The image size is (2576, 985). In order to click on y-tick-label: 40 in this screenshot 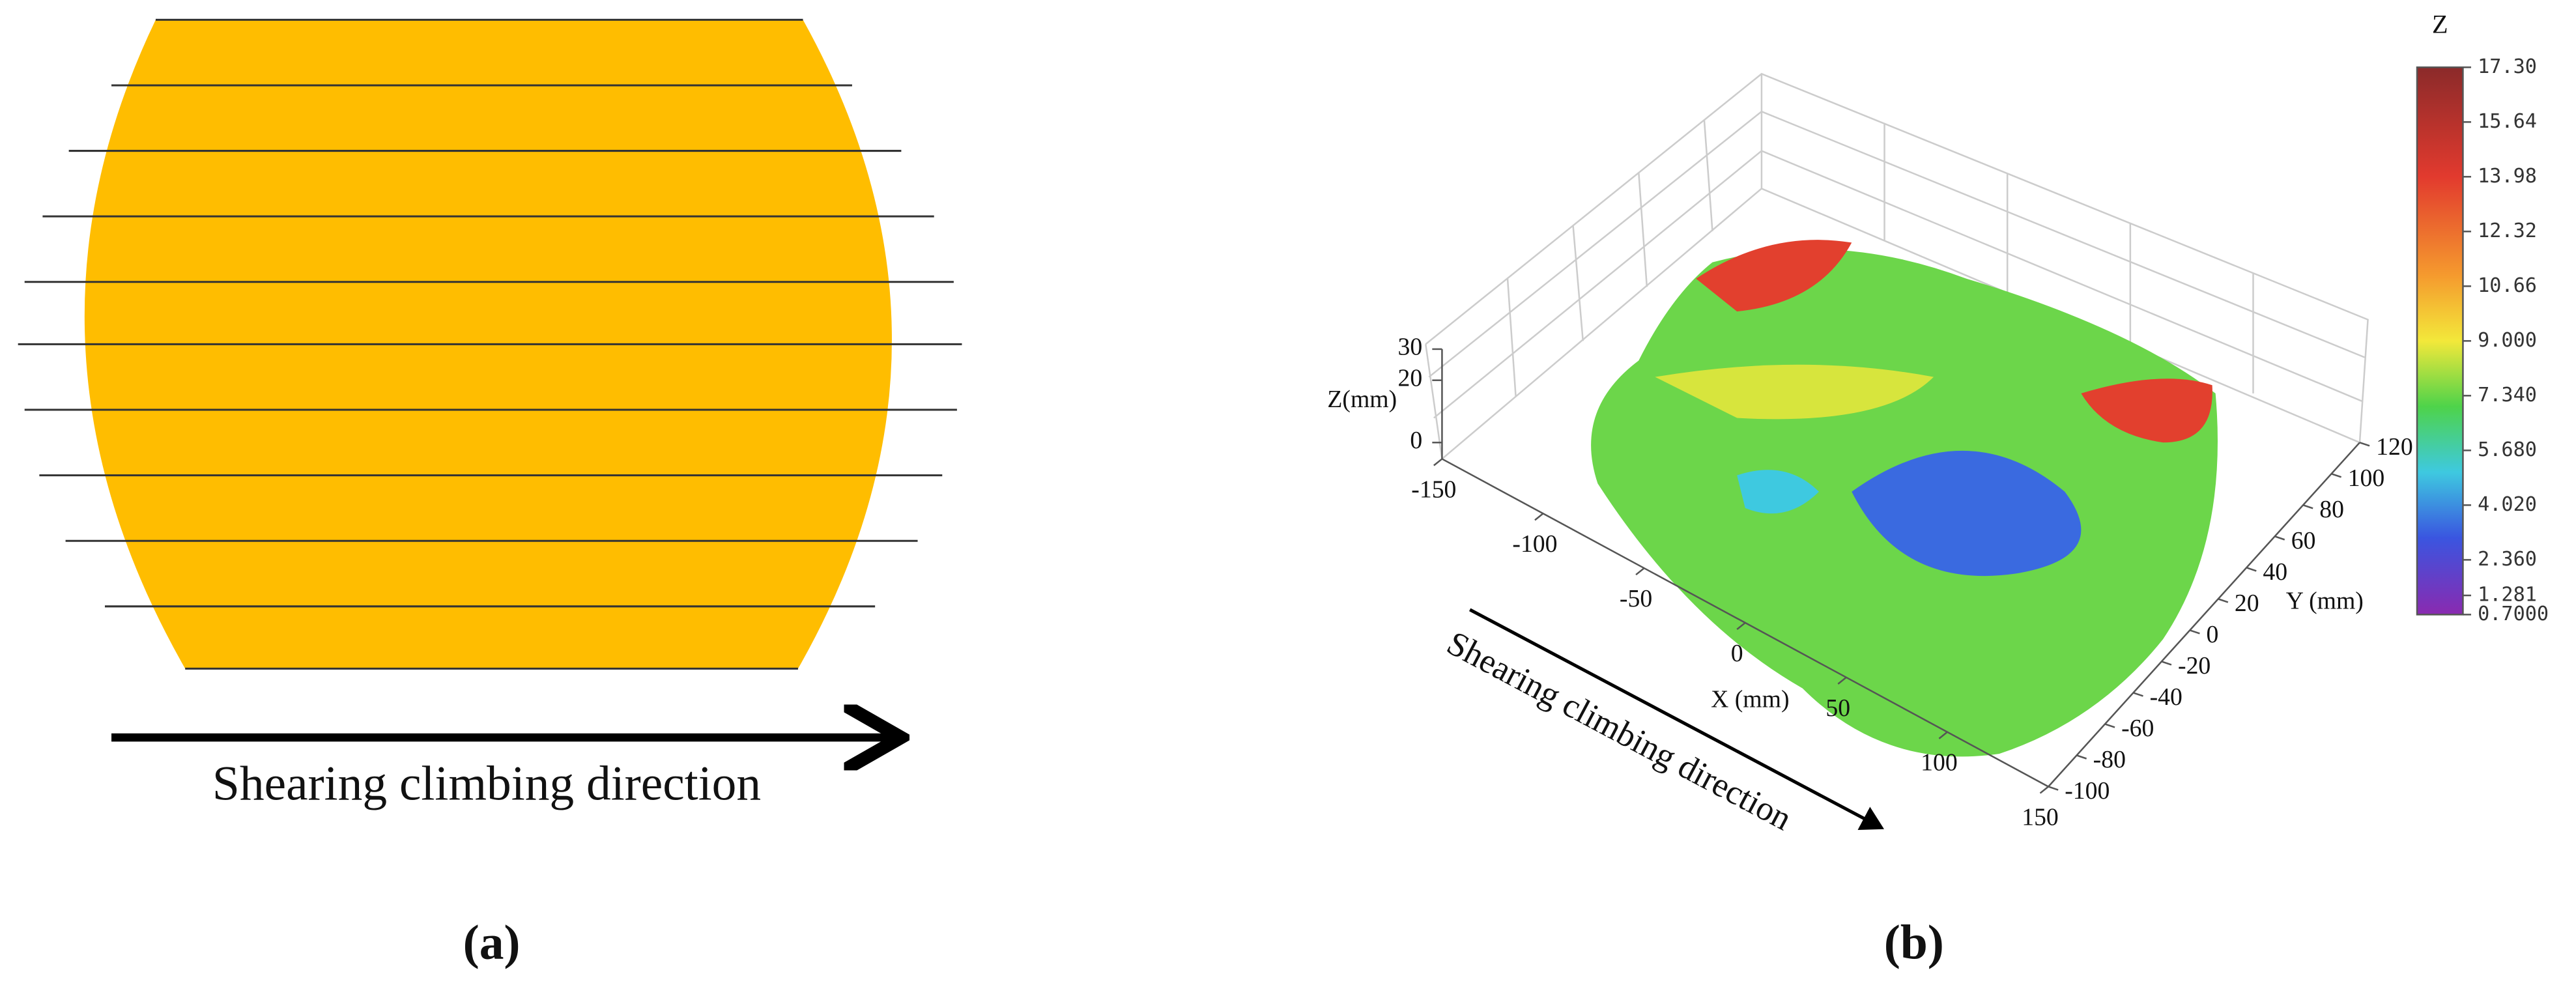, I will do `click(2275, 572)`.